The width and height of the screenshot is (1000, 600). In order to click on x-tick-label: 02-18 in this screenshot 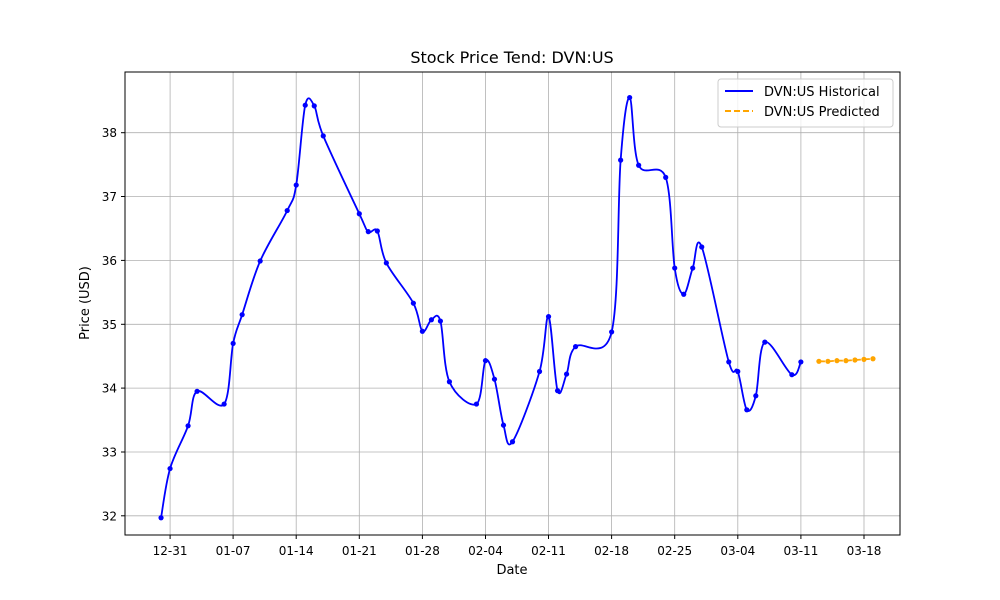, I will do `click(611, 551)`.